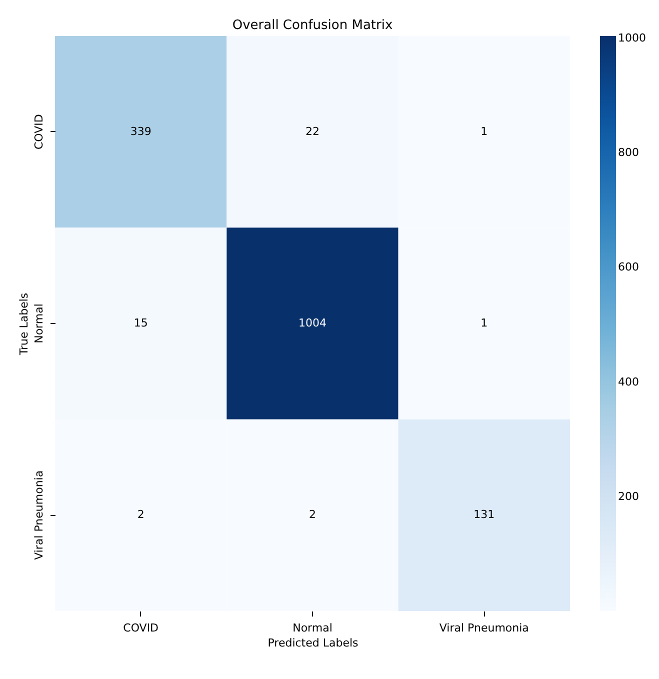 The height and width of the screenshot is (679, 659). Describe the element at coordinates (484, 515) in the screenshot. I see `data-label: 131` at that location.